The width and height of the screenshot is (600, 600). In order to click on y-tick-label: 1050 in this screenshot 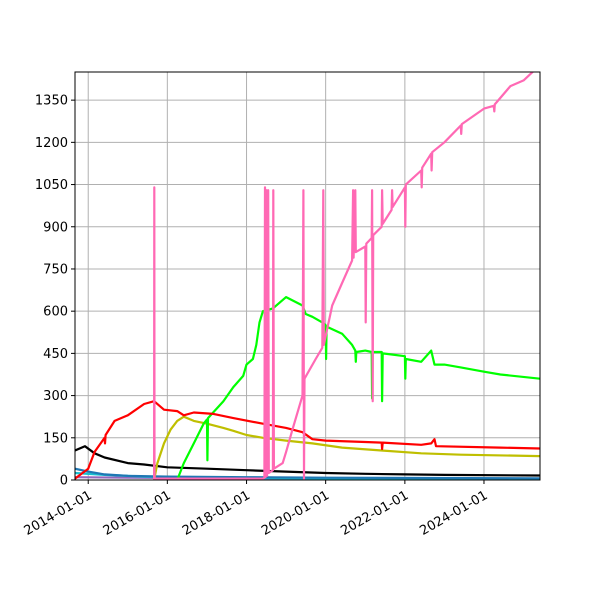, I will do `click(51, 185)`.